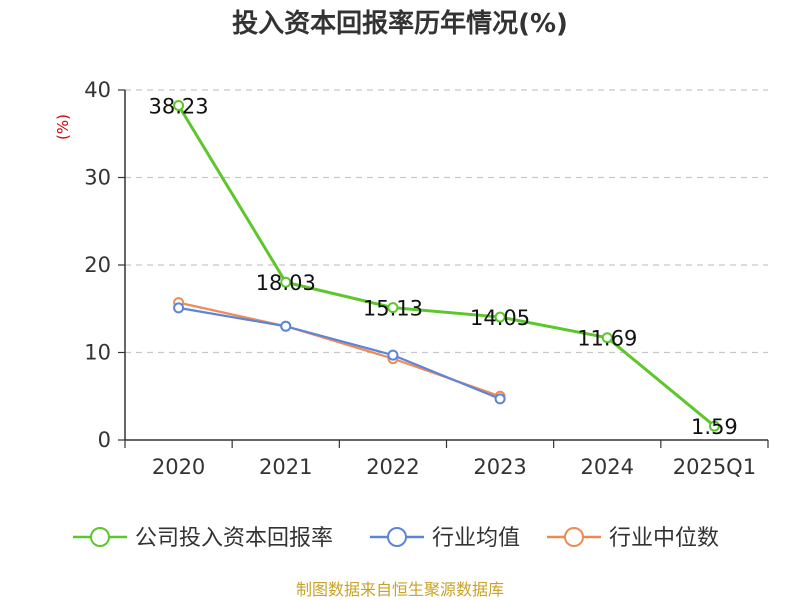 Image resolution: width=800 pixels, height=600 pixels. What do you see at coordinates (178, 467) in the screenshot?
I see `x-tick-label: 2020` at bounding box center [178, 467].